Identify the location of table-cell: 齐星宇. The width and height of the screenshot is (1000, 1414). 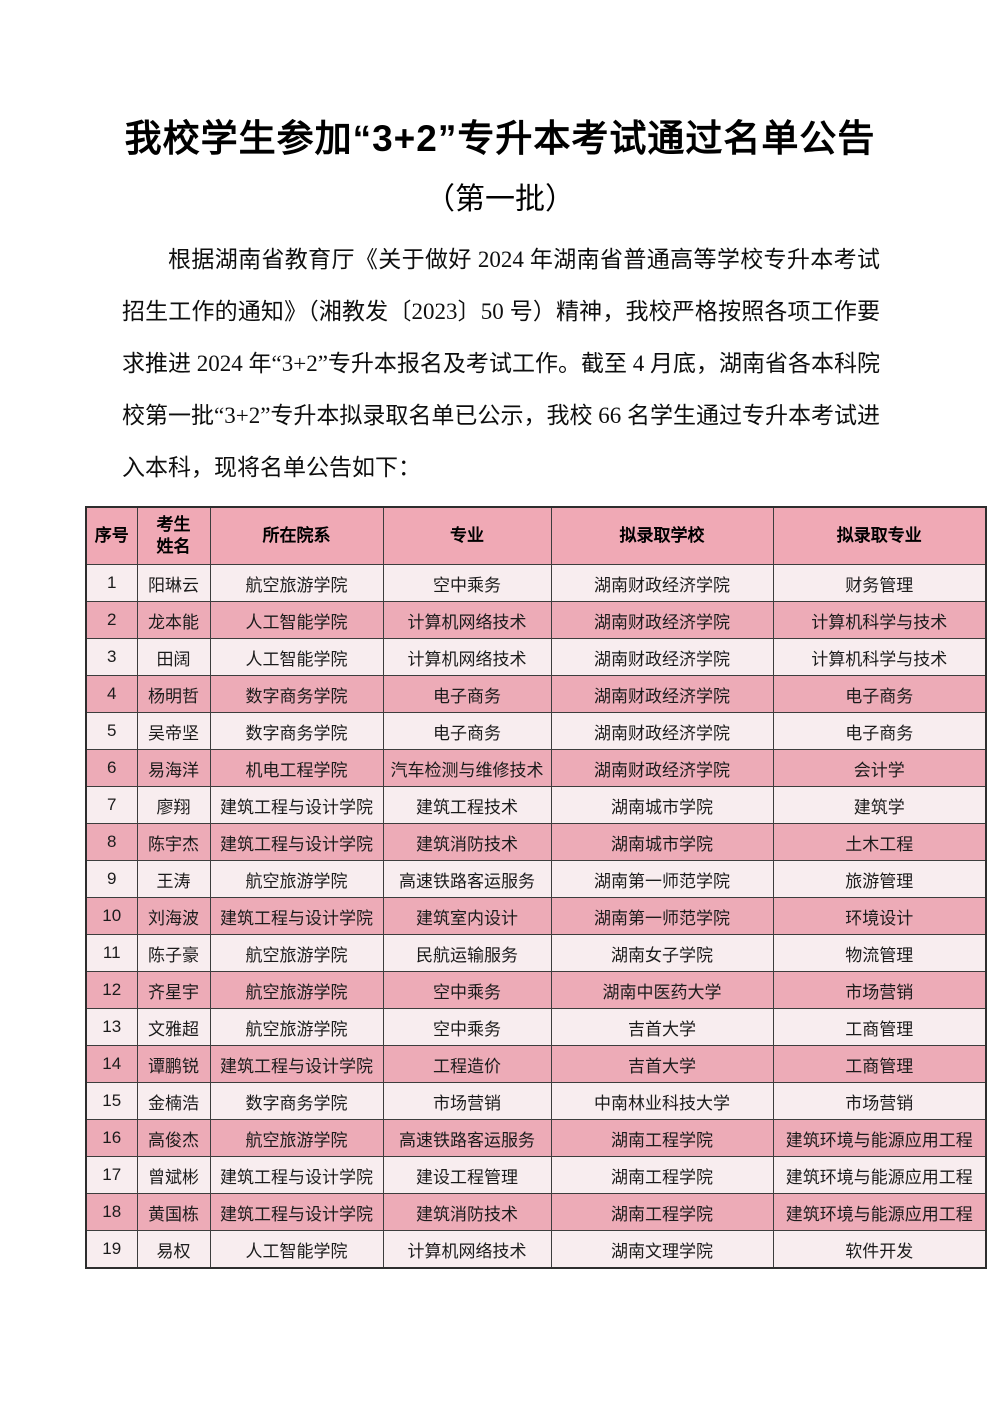
(173, 990).